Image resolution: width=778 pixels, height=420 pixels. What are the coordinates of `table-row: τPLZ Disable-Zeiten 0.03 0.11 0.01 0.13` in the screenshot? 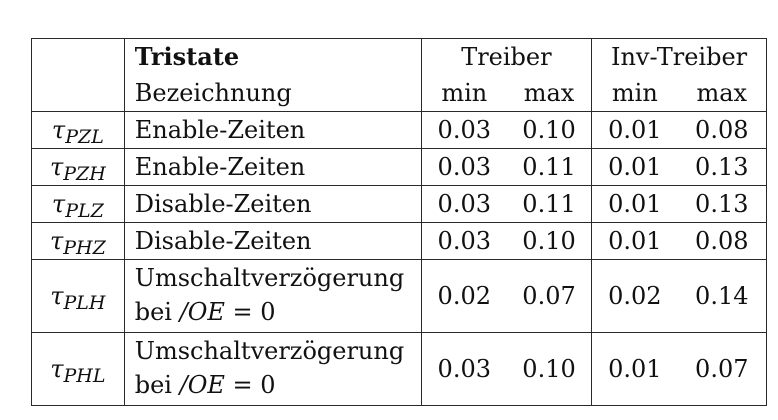 It's located at (399, 204).